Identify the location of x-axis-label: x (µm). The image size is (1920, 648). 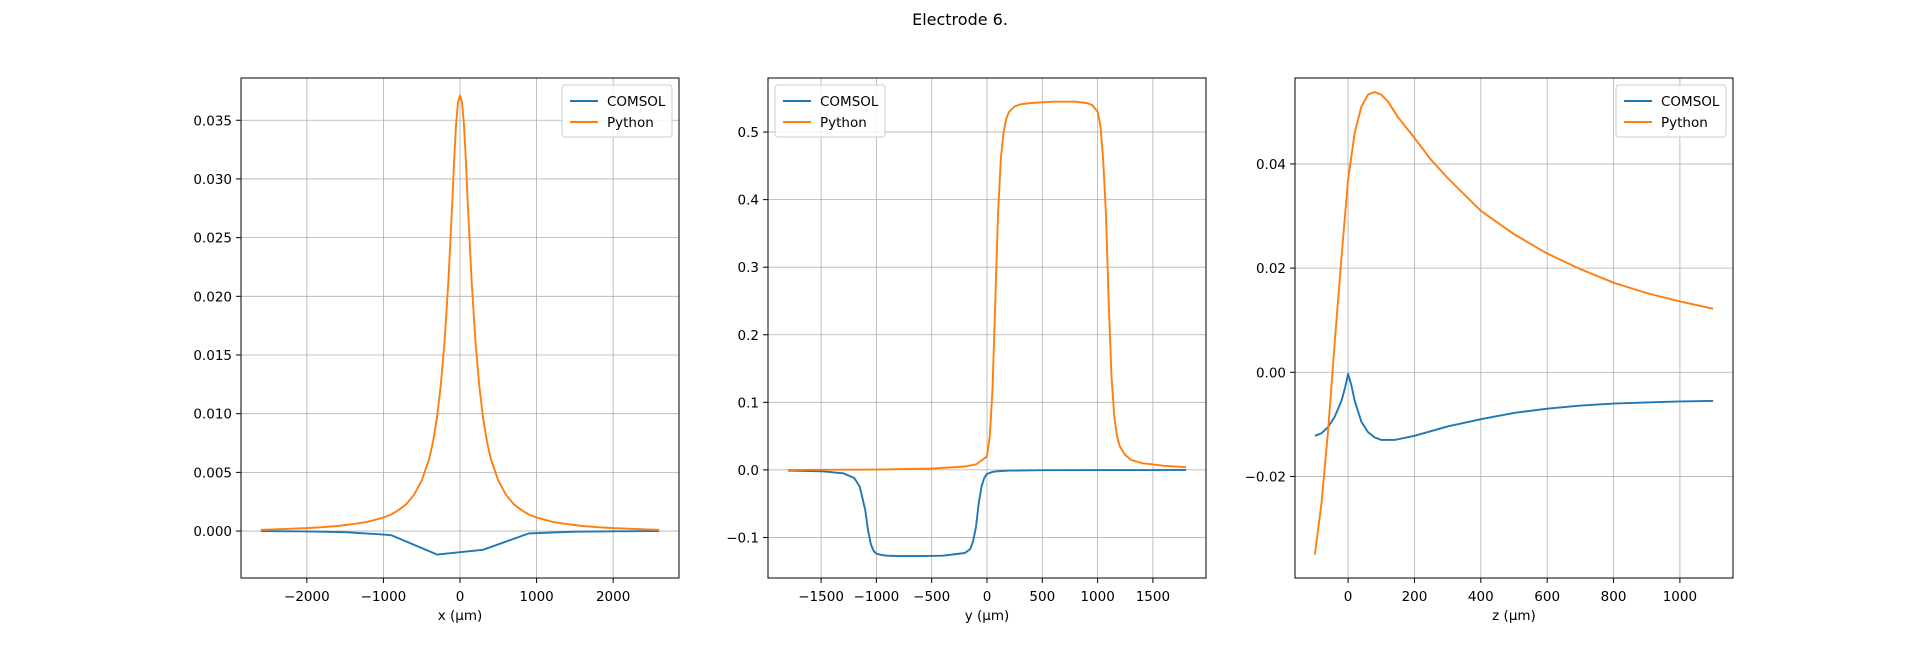
(460, 616).